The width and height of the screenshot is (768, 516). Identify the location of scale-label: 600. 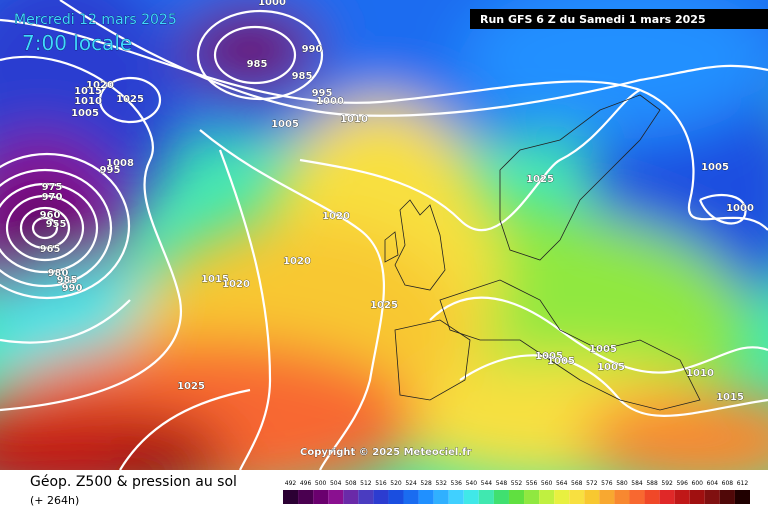
(698, 483).